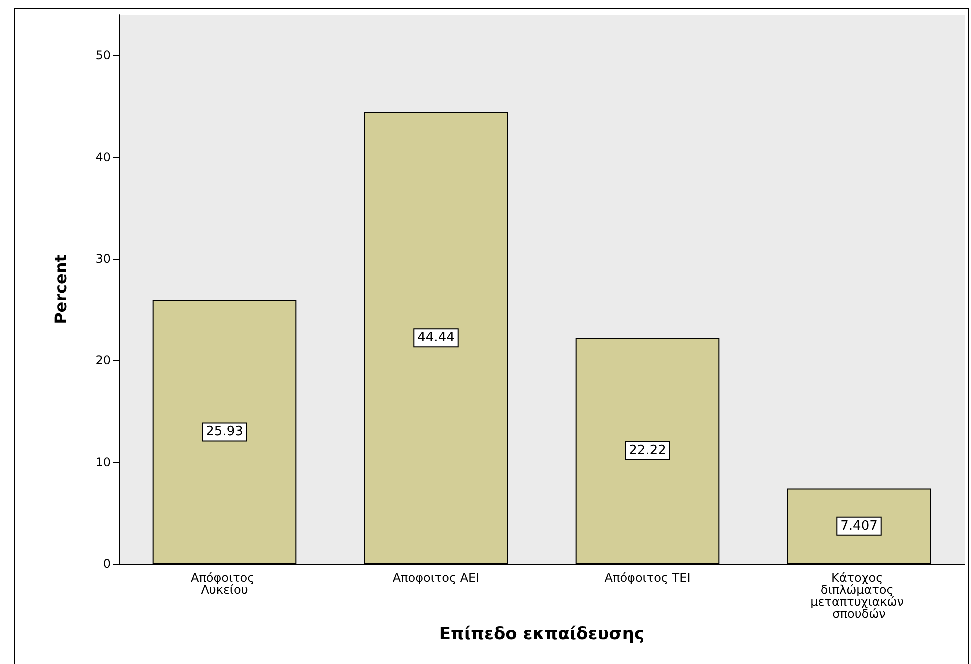 This screenshot has width=971, height=664. Describe the element at coordinates (103, 157) in the screenshot. I see `y-tick-label: 40` at that location.